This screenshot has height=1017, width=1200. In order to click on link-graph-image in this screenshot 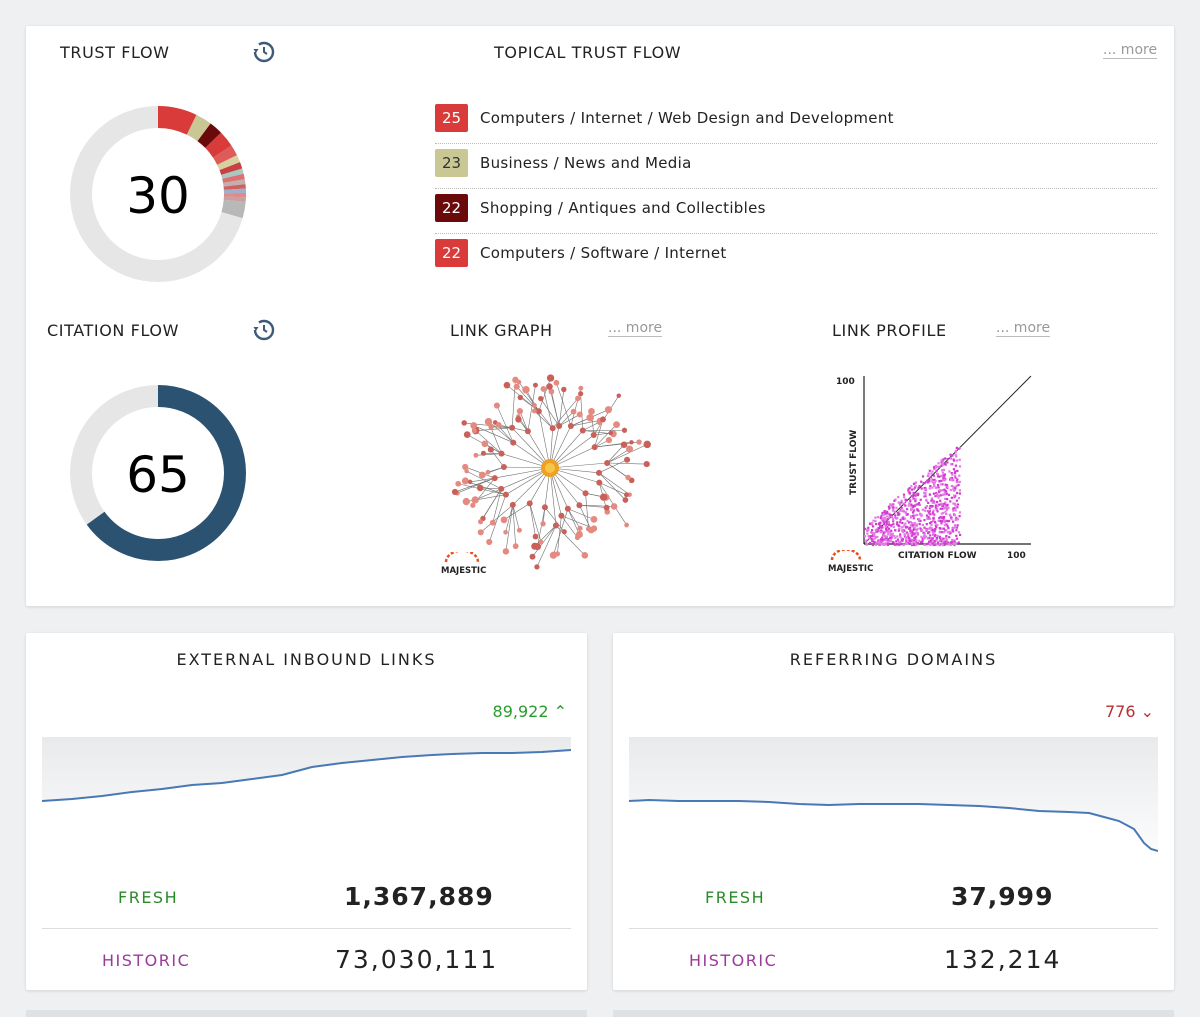, I will do `click(548, 473)`.